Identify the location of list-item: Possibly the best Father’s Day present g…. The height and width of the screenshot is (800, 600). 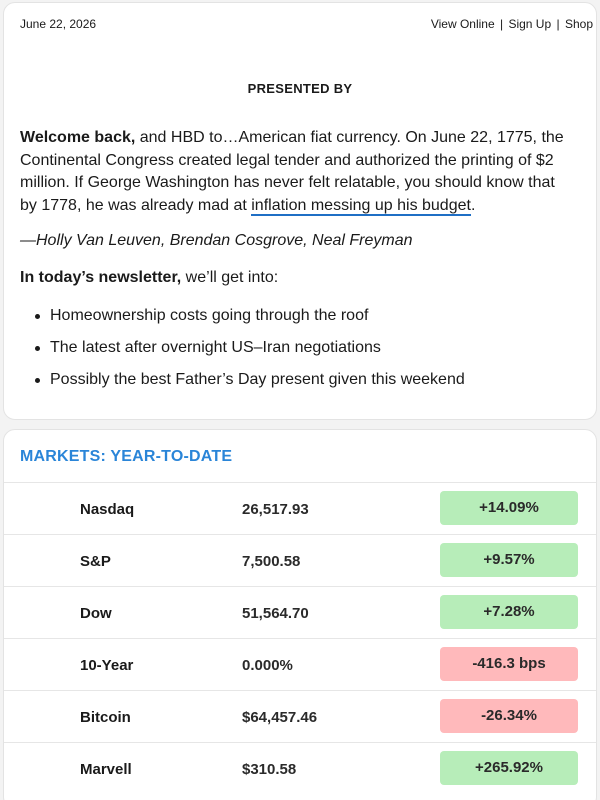
(242, 387).